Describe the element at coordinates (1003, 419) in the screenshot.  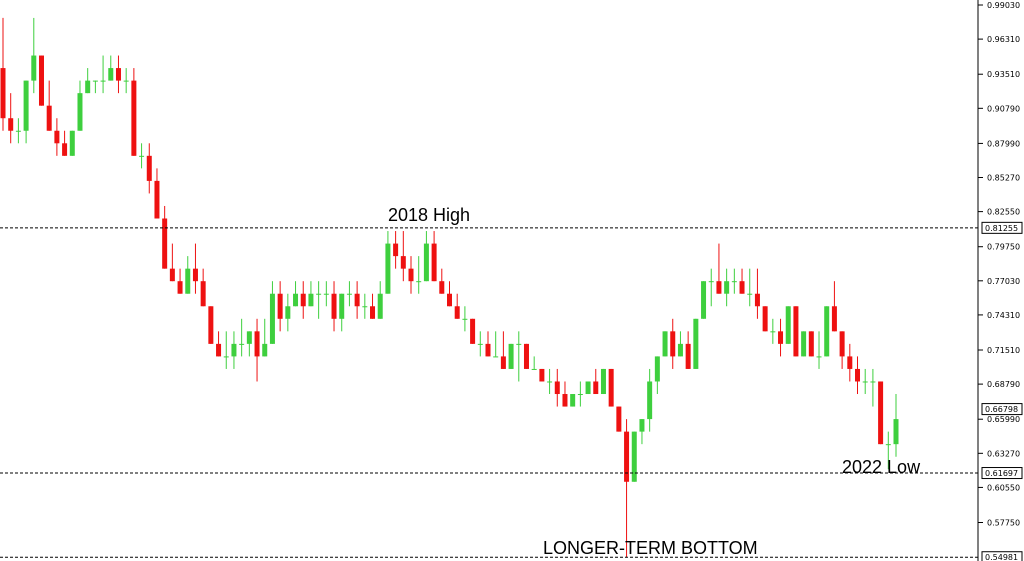
I see `y-tick-label: 0.65990` at that location.